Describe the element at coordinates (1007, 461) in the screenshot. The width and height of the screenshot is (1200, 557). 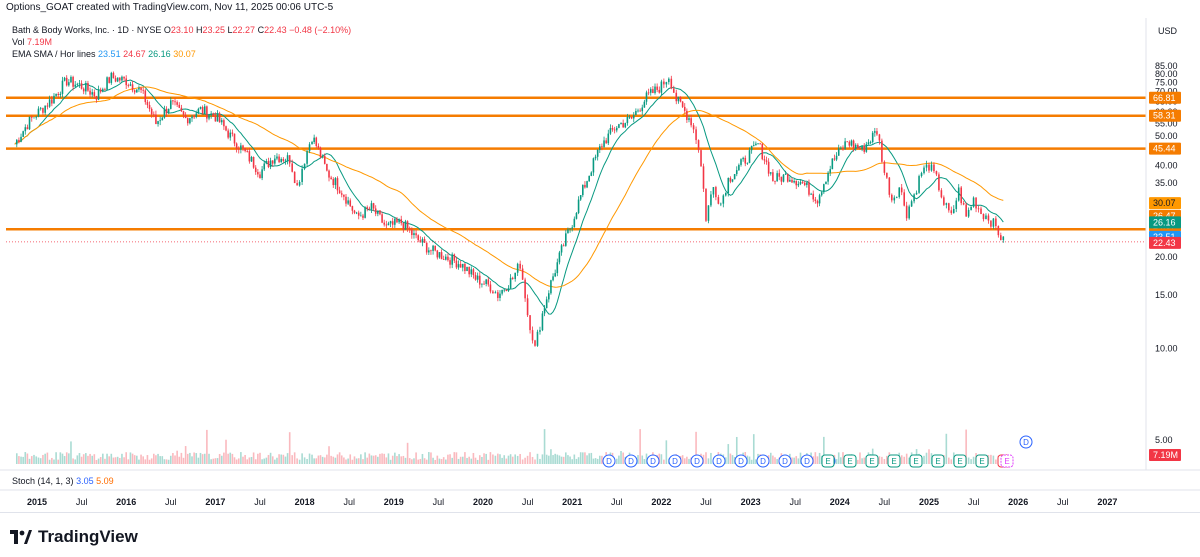
I see `earnings-upcoming-marker: E` at that location.